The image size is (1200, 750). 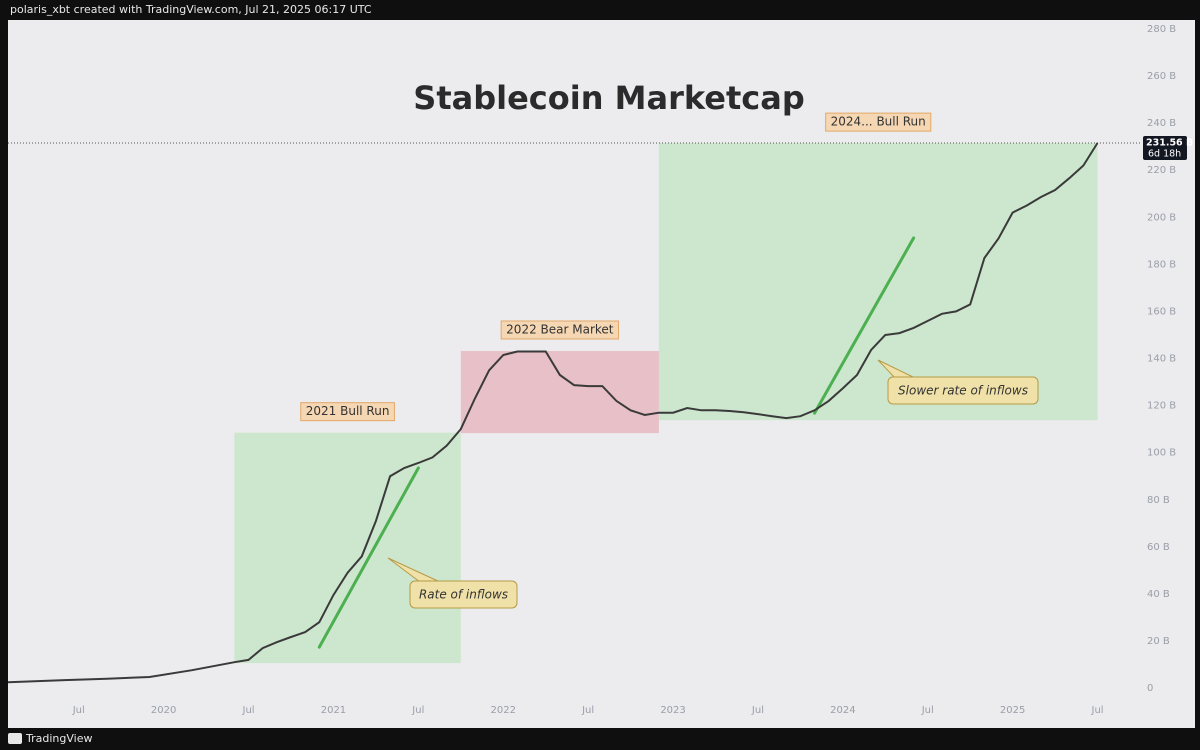 I want to click on y-tick-label: 280 B, so click(x=1161, y=29).